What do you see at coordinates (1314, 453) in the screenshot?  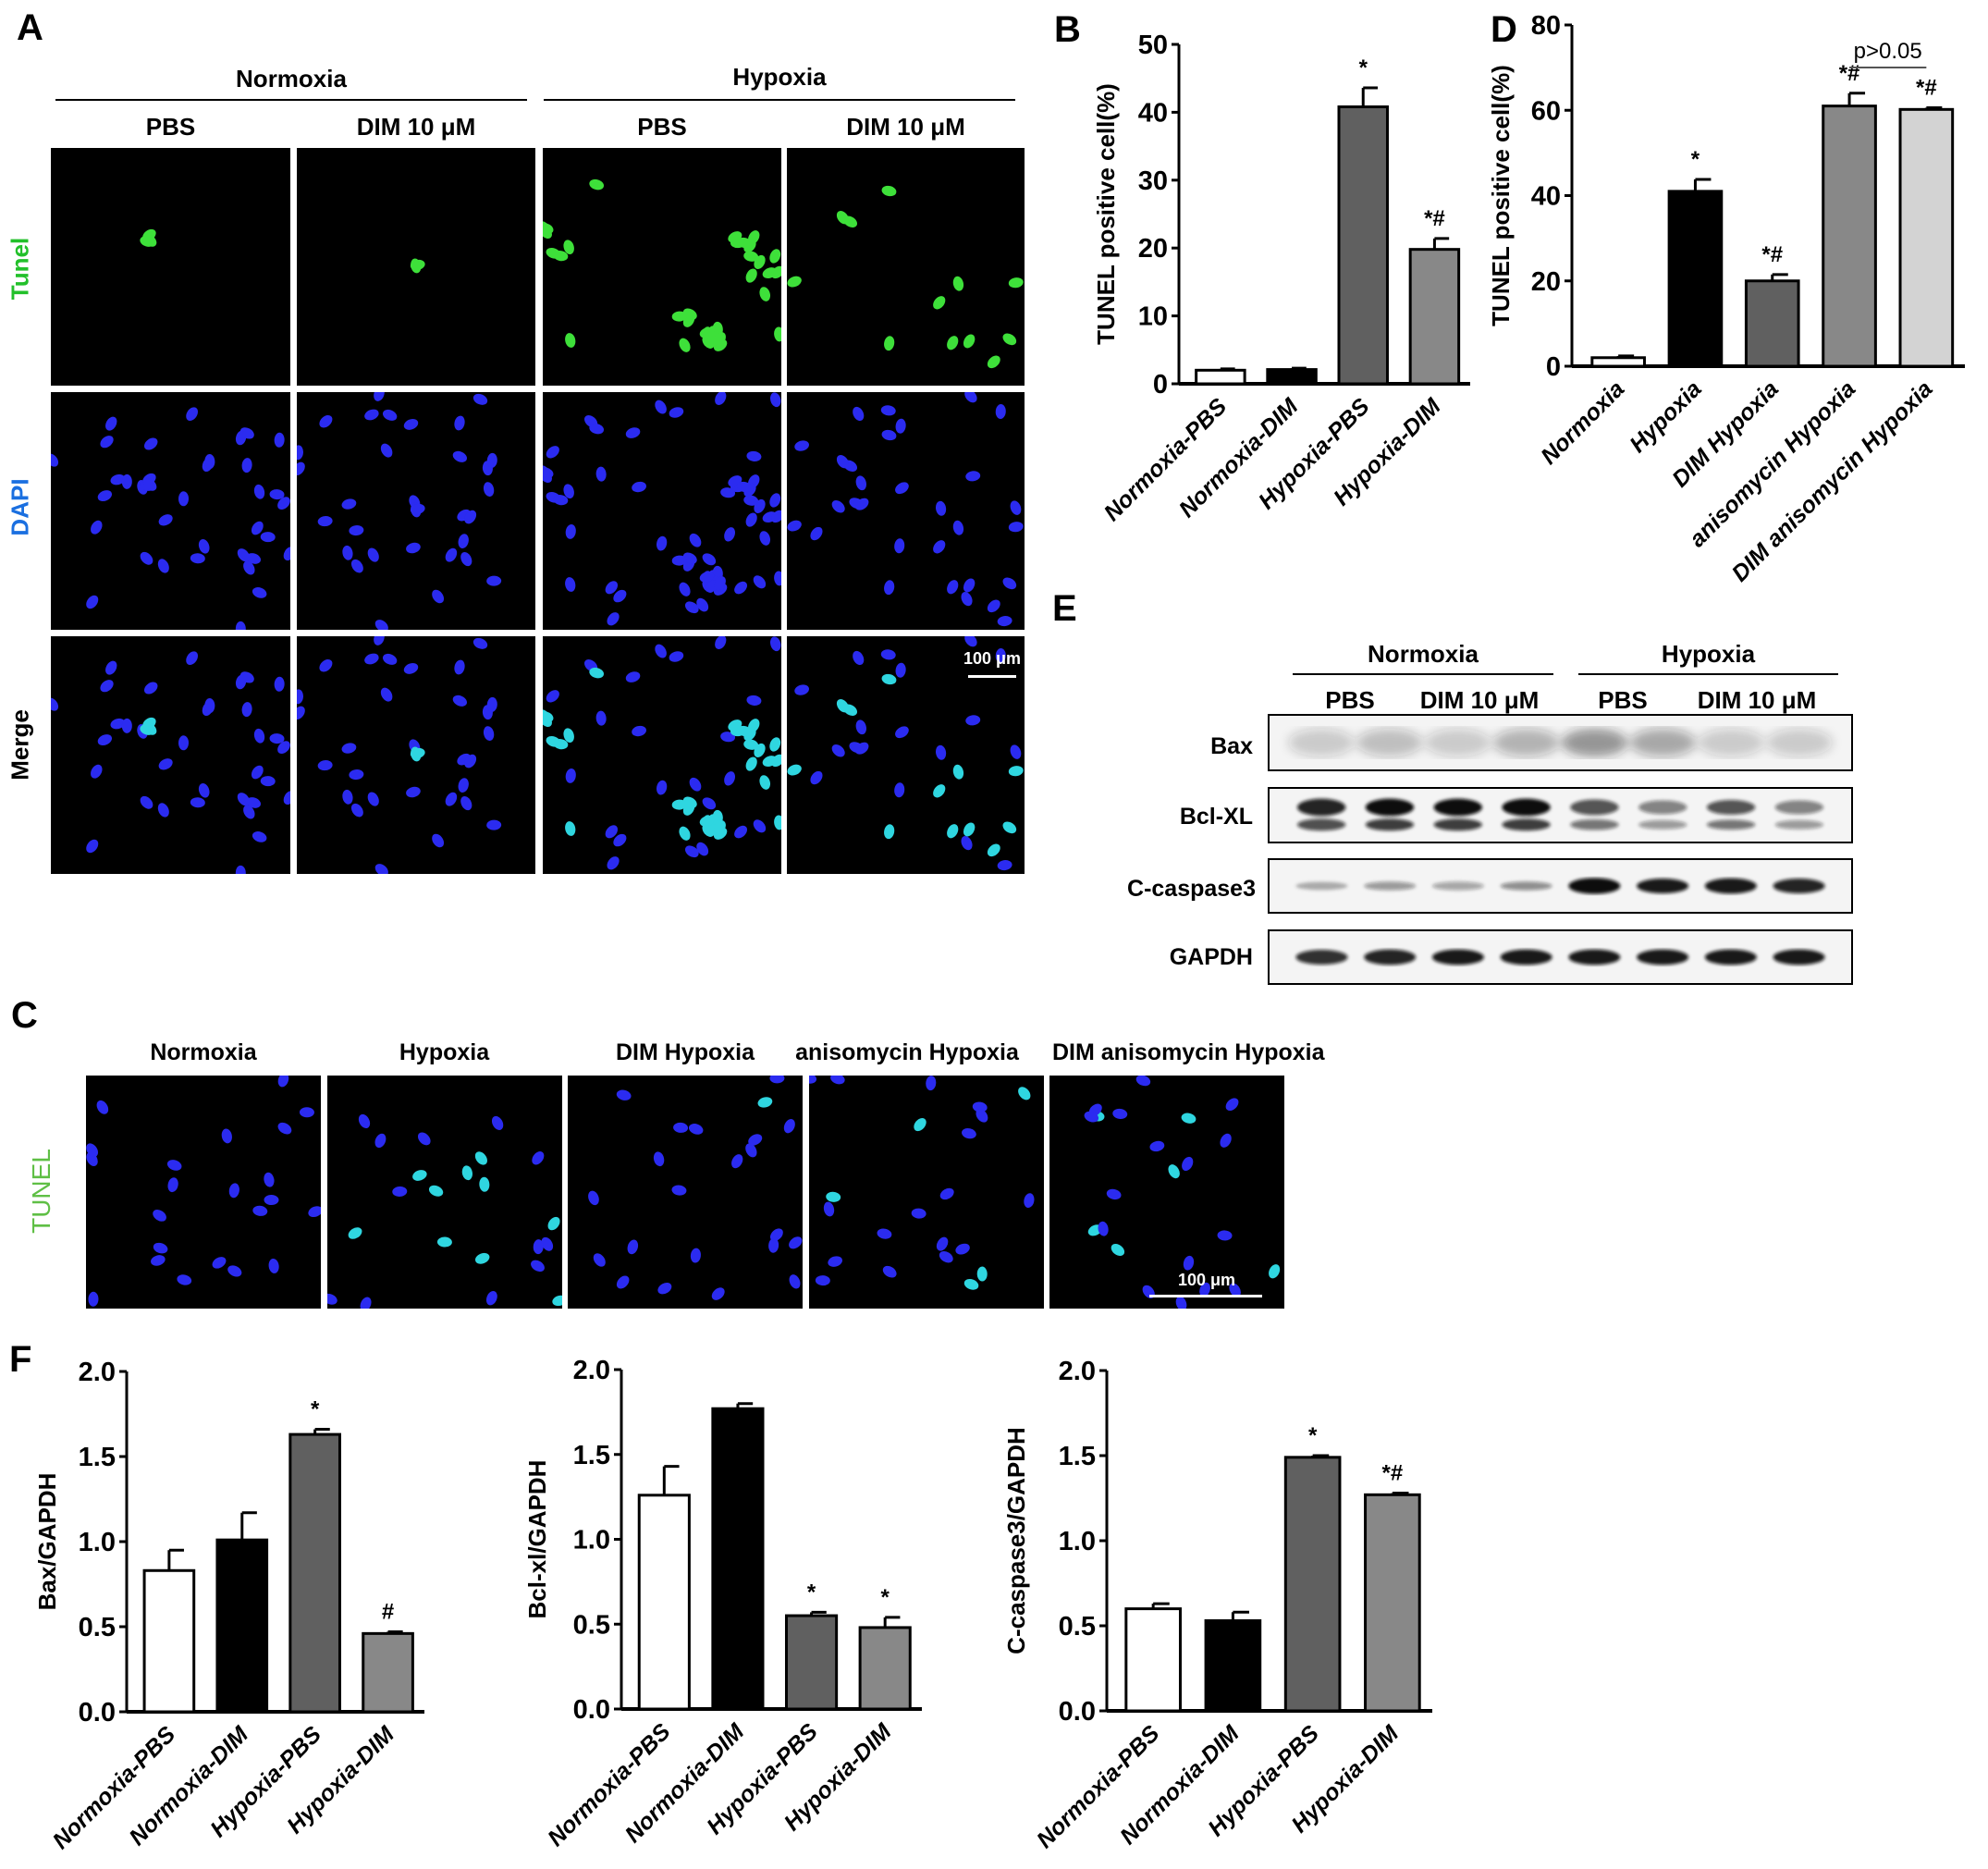 I see `x-tick-label: Hypoxia-PBS` at bounding box center [1314, 453].